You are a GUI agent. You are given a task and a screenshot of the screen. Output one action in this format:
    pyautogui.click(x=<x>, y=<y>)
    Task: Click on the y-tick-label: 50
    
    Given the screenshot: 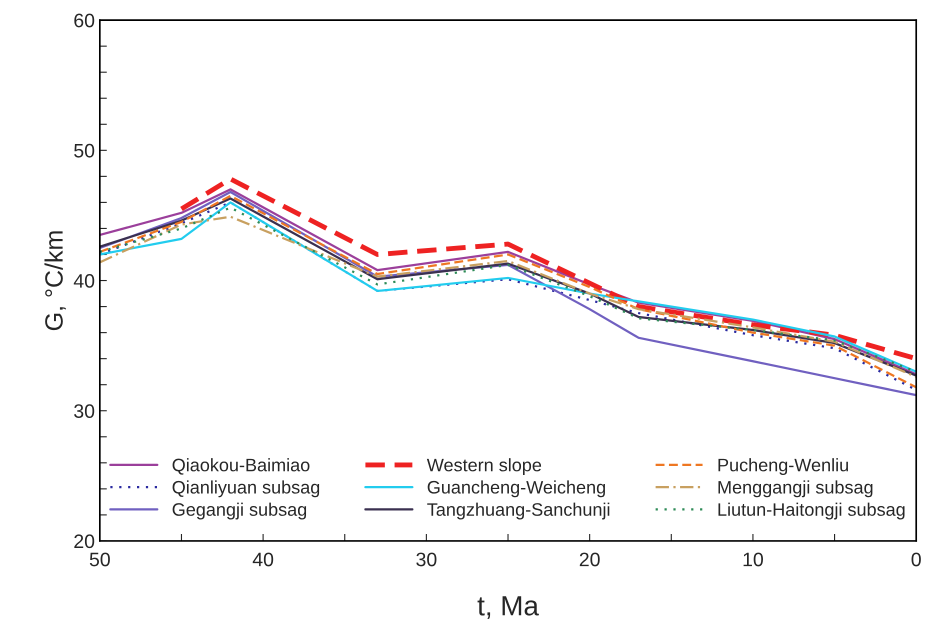 What is the action you would take?
    pyautogui.click(x=84, y=151)
    